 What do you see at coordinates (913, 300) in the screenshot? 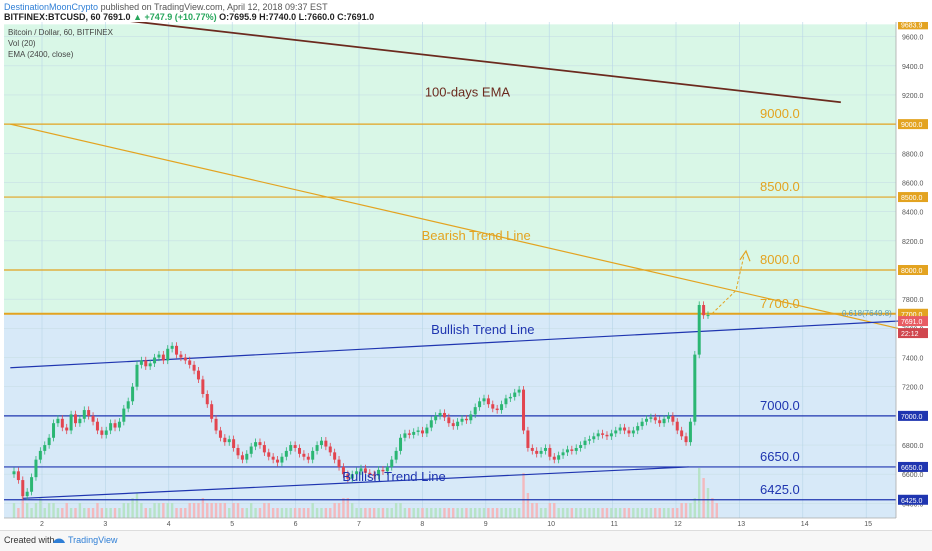
I see `y-tick-label: 7800.0` at bounding box center [913, 300].